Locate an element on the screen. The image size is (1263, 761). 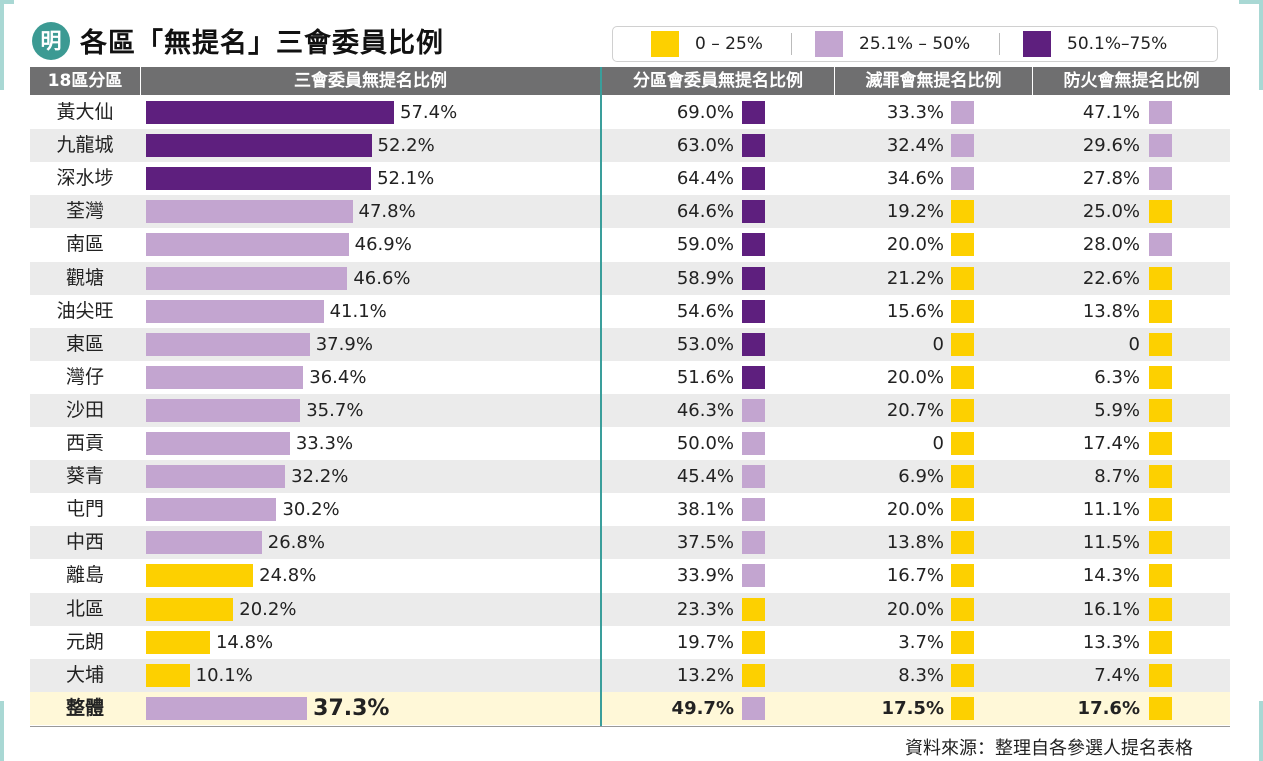
fire-safety-value: 11.1% is located at coordinates (1111, 510).